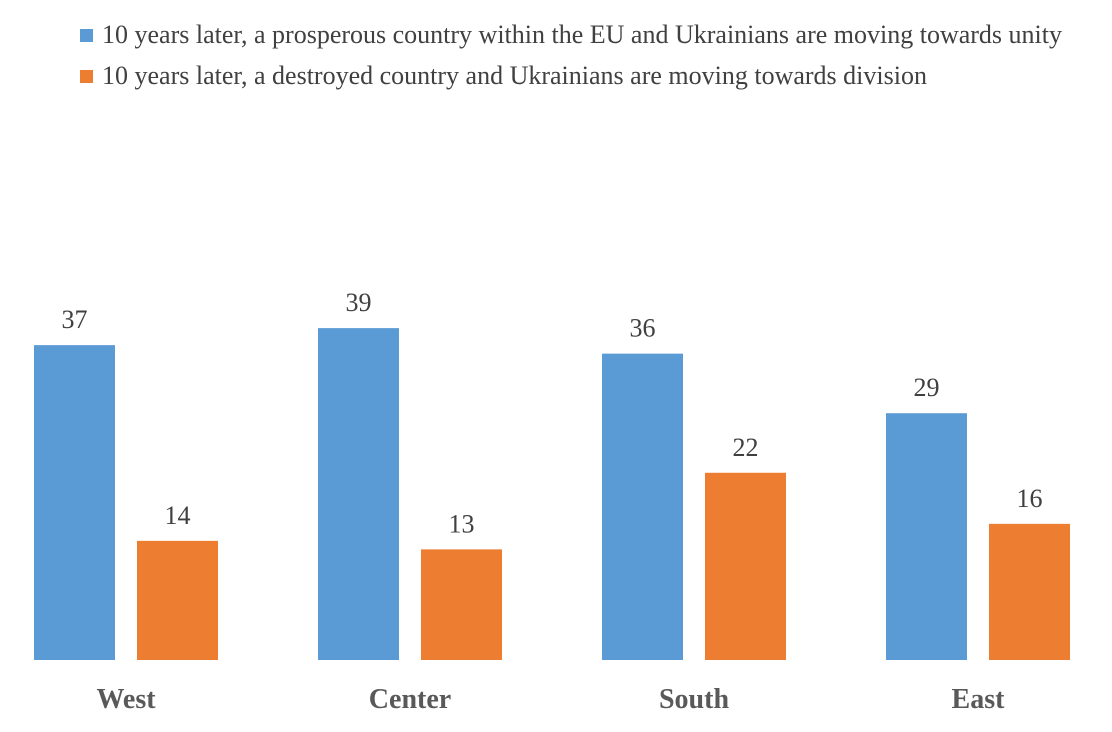  What do you see at coordinates (86, 35) in the screenshot?
I see `legend-swatch-blue` at bounding box center [86, 35].